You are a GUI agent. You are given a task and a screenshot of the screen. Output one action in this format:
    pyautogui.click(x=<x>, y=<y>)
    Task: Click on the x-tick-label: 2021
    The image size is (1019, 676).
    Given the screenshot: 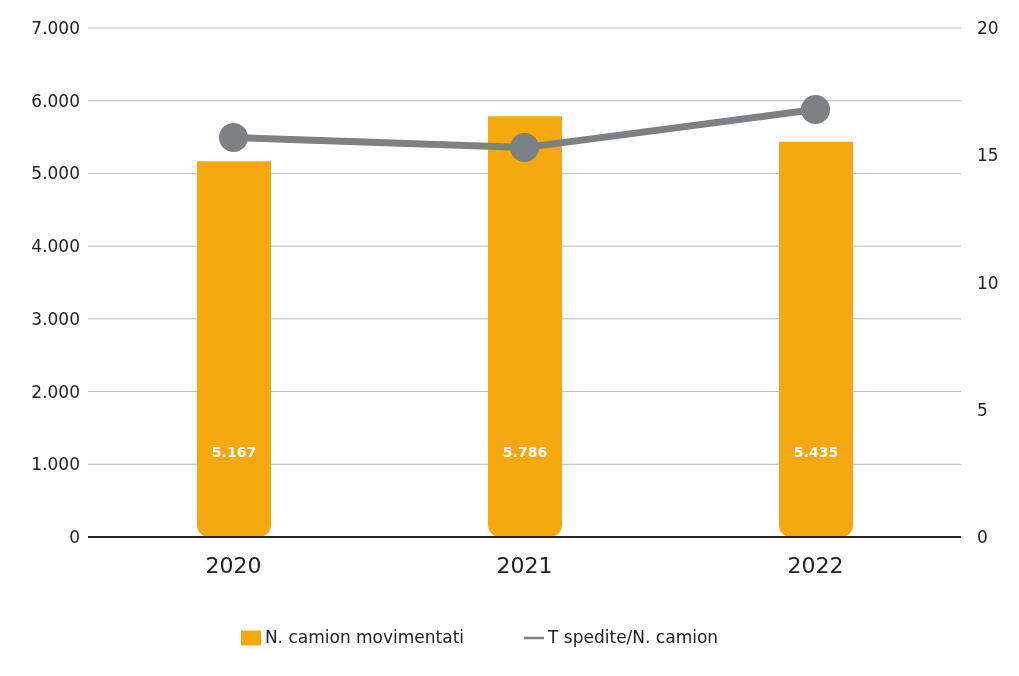 What is the action you would take?
    pyautogui.click(x=524, y=565)
    